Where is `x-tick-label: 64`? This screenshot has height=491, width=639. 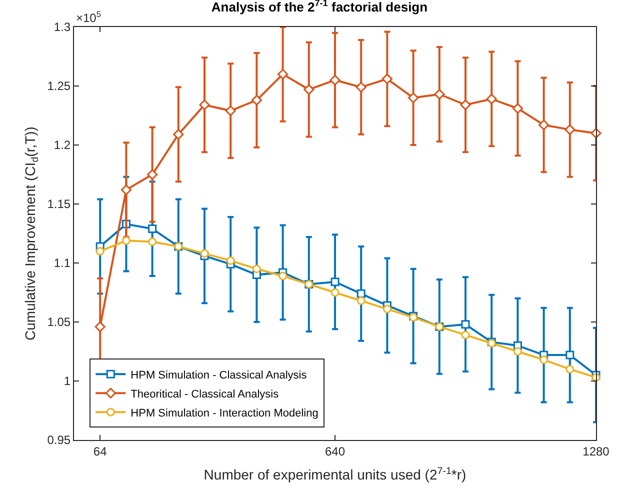 x-tick-label: 64 is located at coordinates (100, 451).